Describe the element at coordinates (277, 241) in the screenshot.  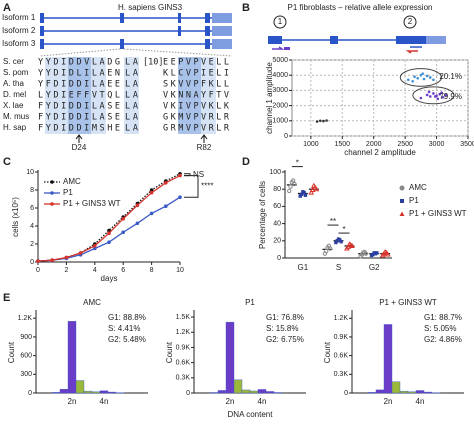
I see `y-tick-label: 20` at that location.